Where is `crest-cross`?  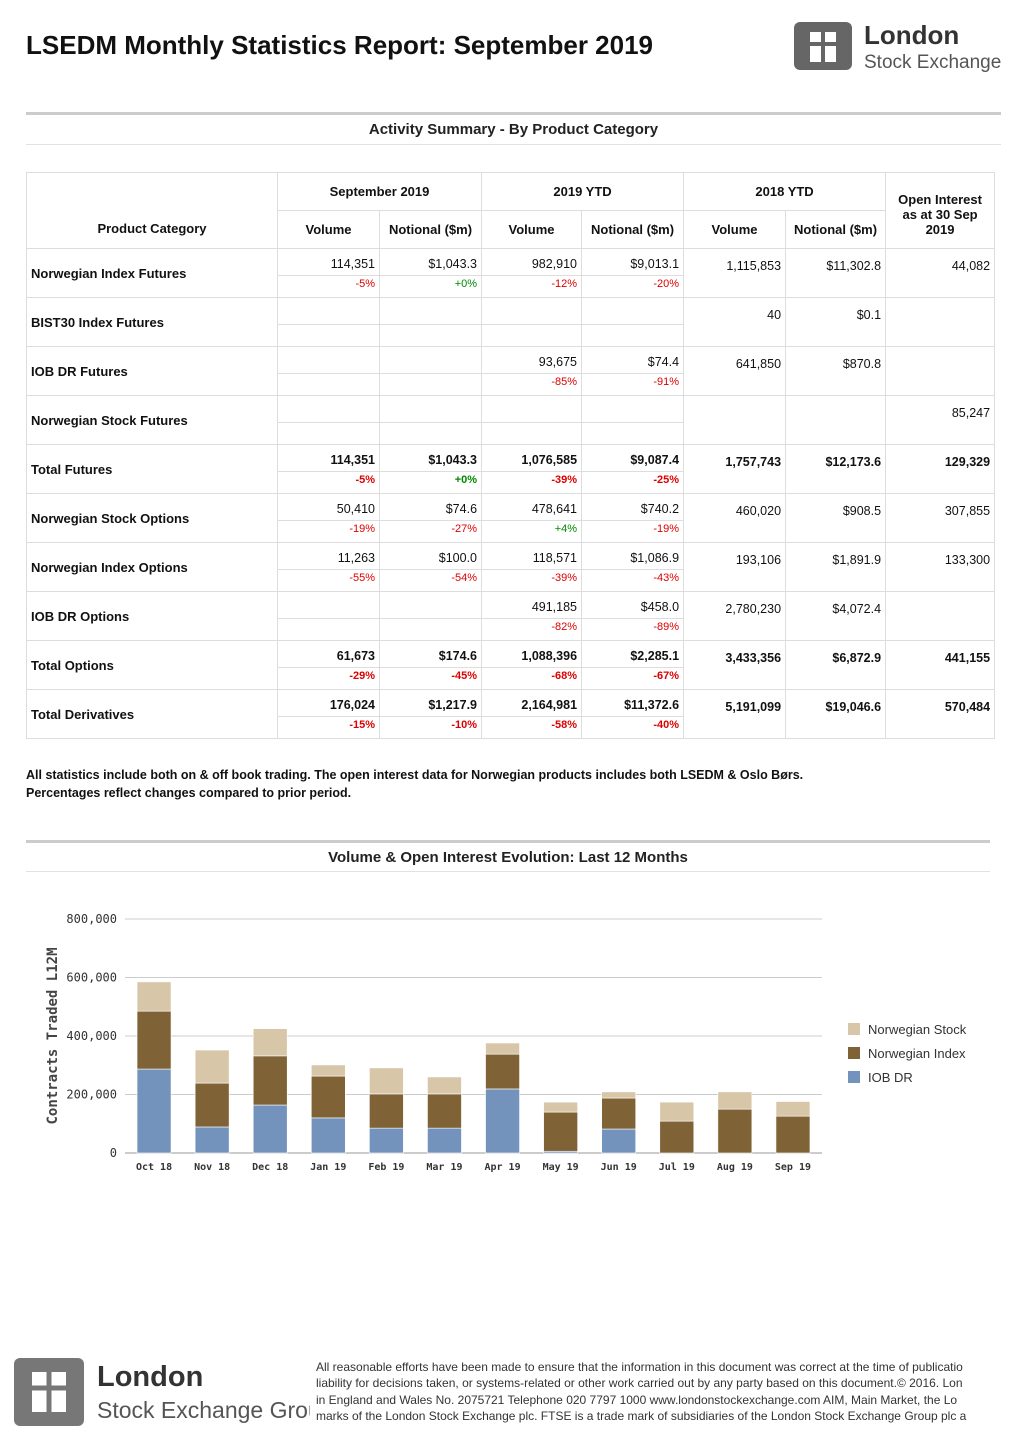 crest-cross is located at coordinates (49, 1392).